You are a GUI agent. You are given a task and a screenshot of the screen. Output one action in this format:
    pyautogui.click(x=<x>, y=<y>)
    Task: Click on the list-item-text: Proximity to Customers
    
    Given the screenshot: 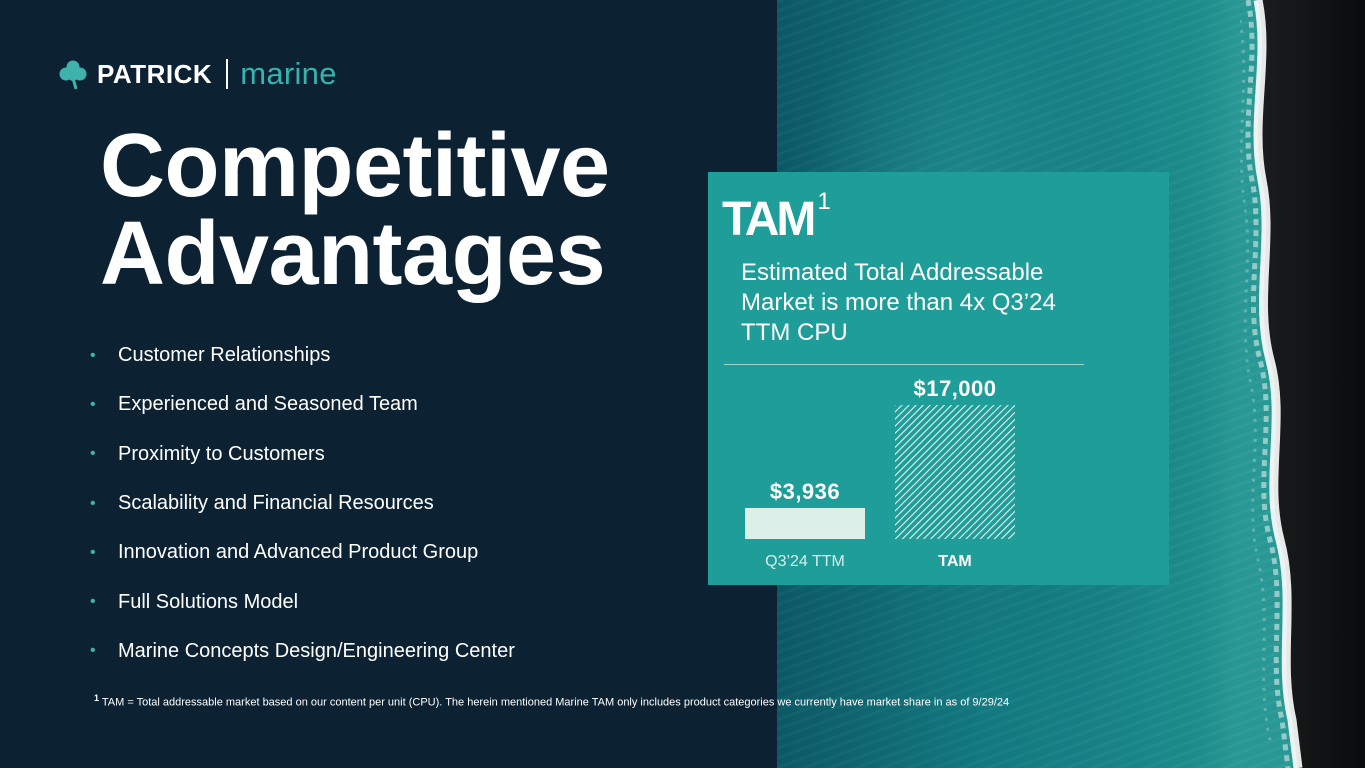 What is the action you would take?
    pyautogui.click(x=221, y=453)
    